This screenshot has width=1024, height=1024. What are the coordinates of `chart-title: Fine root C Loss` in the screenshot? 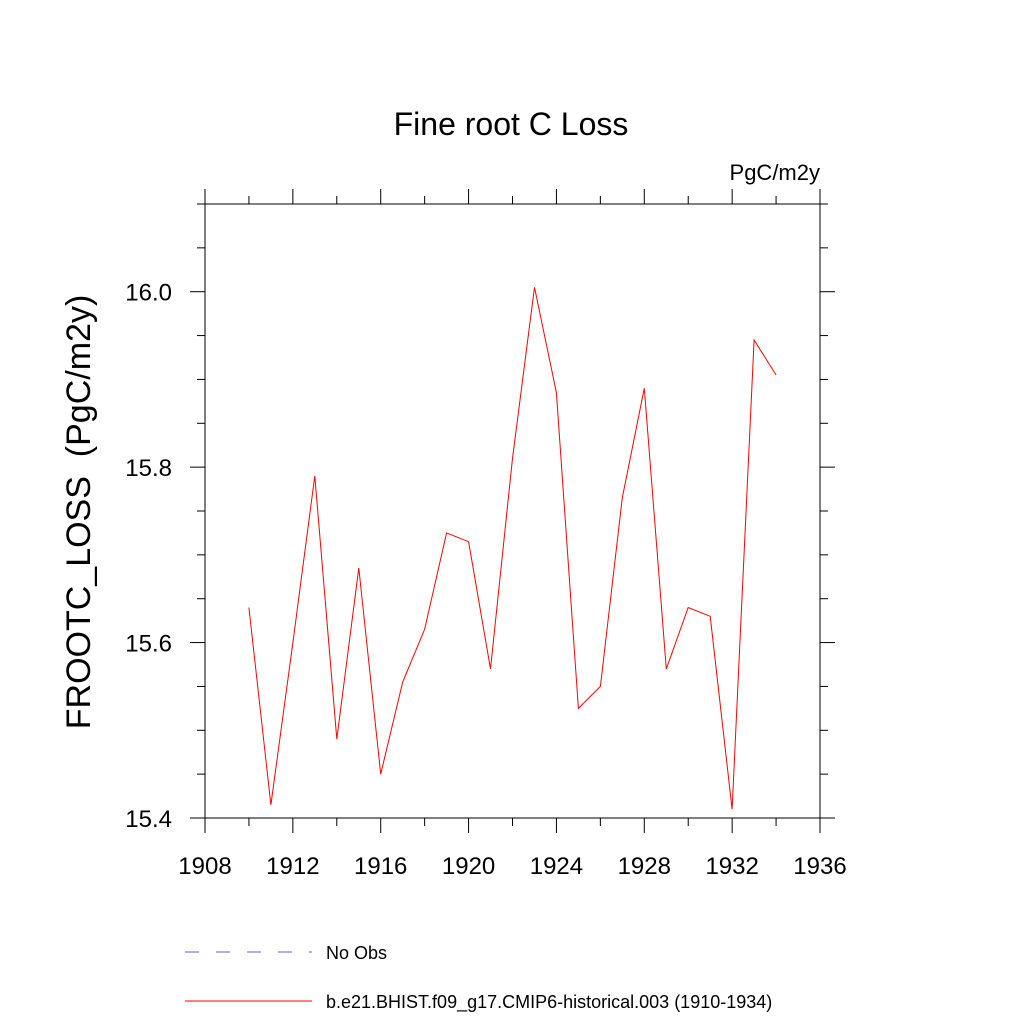 It's located at (511, 124).